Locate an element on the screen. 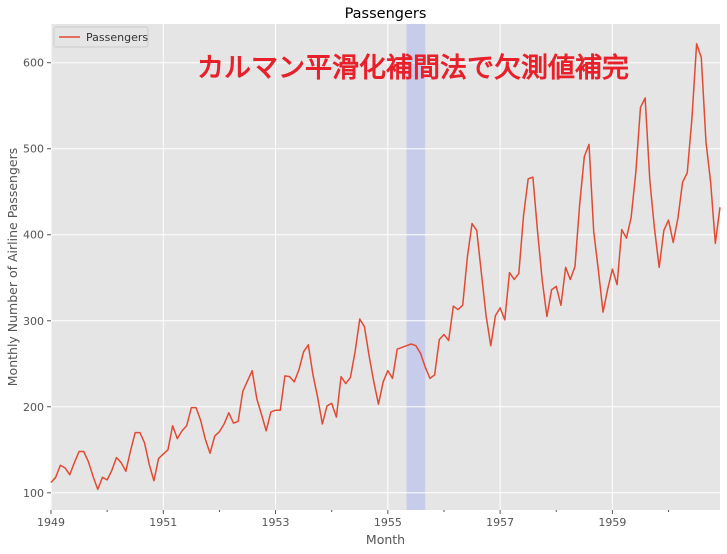 The image size is (727, 554). legend-box is located at coordinates (101, 37).